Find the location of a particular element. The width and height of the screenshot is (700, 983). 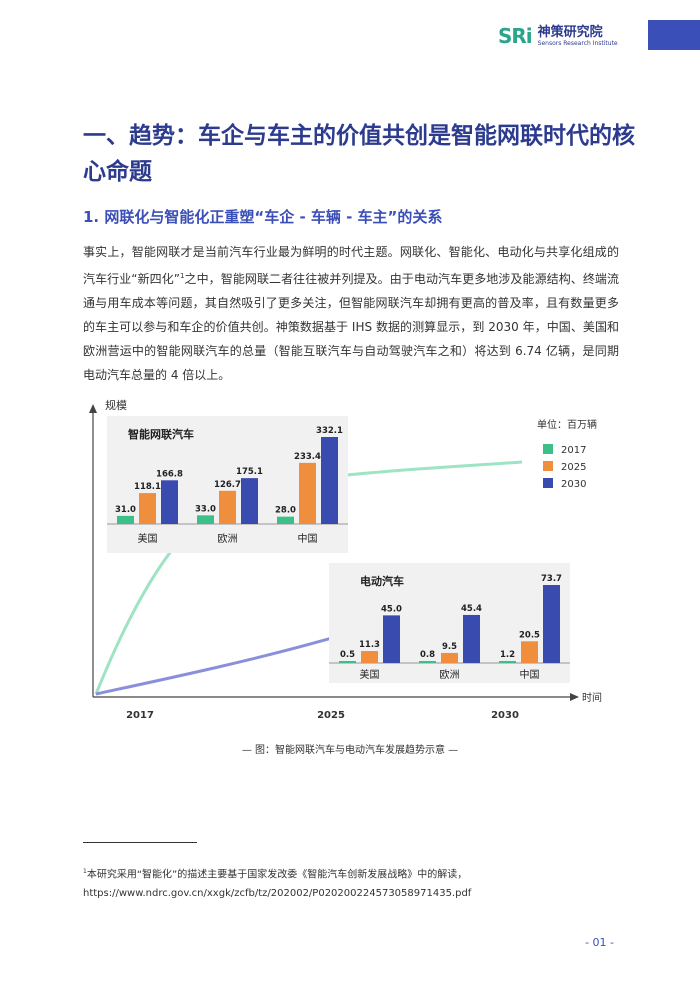

legend-swatch-2025 is located at coordinates (548, 466).